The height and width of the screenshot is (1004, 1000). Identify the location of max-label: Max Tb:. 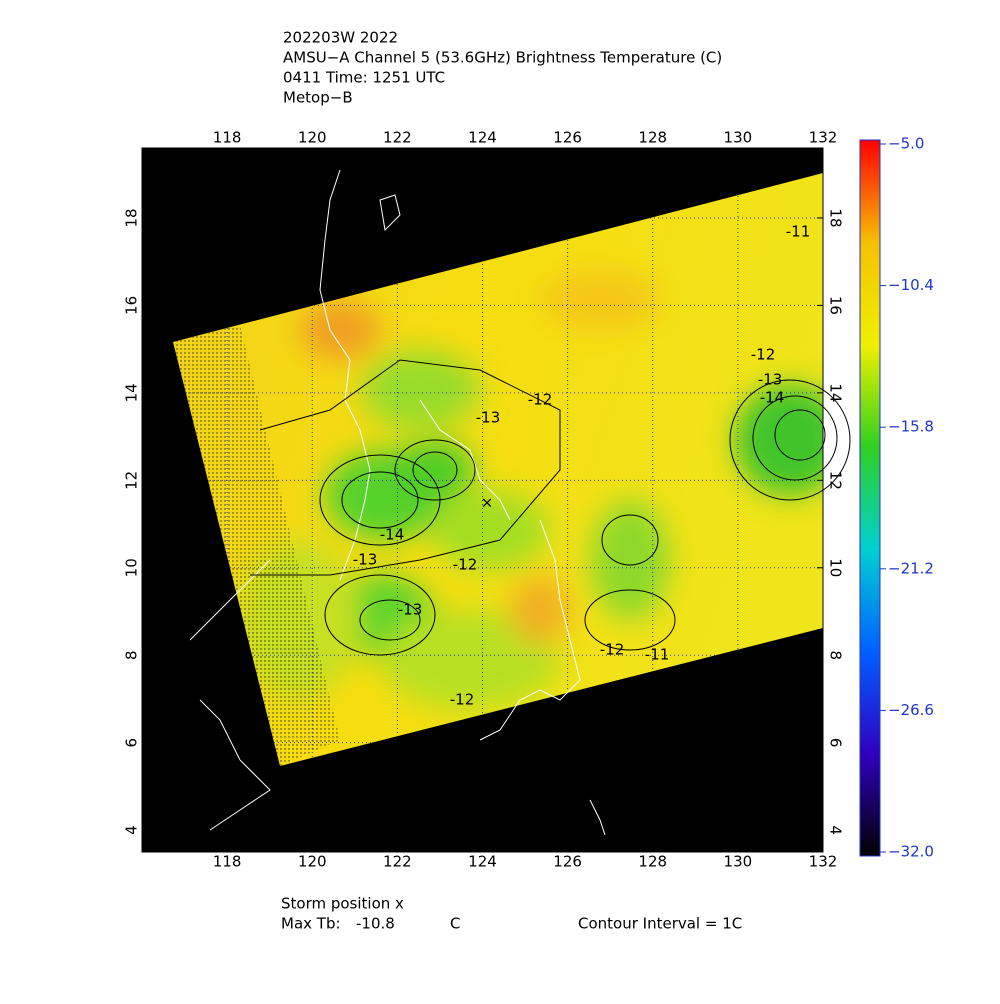
(311, 924).